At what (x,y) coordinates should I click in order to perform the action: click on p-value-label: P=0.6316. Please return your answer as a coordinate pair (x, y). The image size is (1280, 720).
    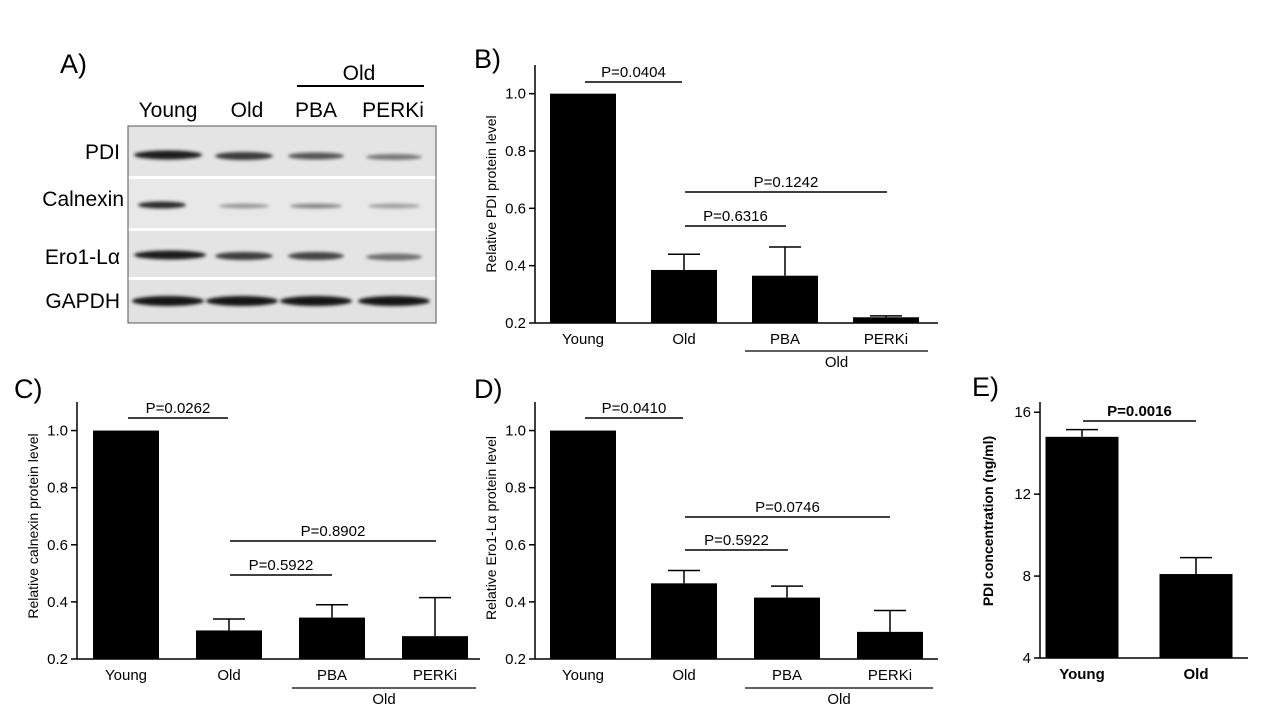
    Looking at the image, I should click on (735, 216).